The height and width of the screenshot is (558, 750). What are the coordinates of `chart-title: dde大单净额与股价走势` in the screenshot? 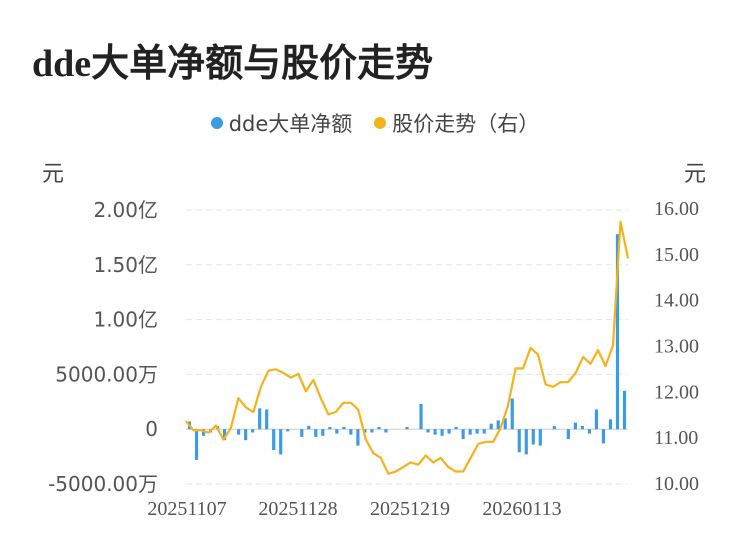 It's located at (233, 64).